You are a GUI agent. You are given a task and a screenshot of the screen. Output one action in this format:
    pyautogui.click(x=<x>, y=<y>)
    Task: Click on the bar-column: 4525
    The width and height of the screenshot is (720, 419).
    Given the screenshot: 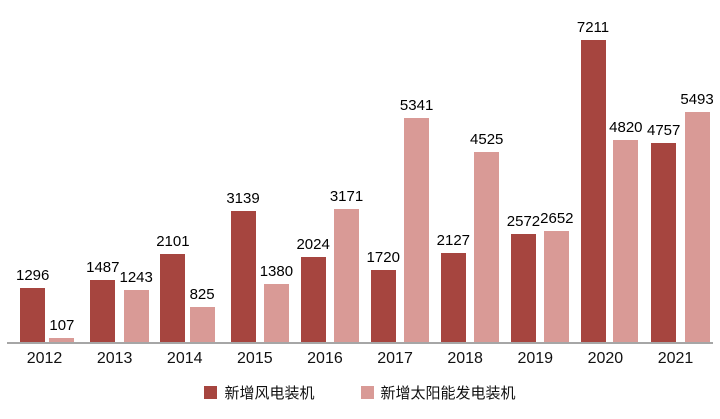 What is the action you would take?
    pyautogui.click(x=486, y=236)
    